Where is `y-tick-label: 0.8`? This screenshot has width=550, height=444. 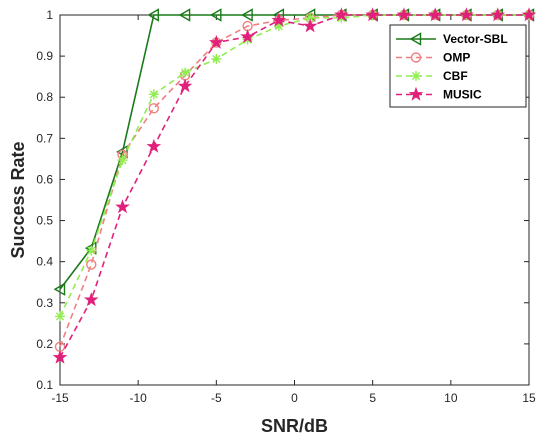 y-tick-label: 0.8 is located at coordinates (44, 97).